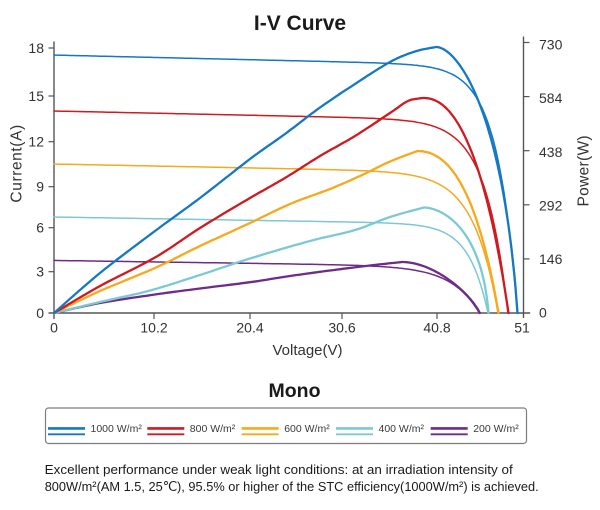 Image resolution: width=600 pixels, height=510 pixels. What do you see at coordinates (117, 429) in the screenshot?
I see `svg-text: 1000 W/m²` at bounding box center [117, 429].